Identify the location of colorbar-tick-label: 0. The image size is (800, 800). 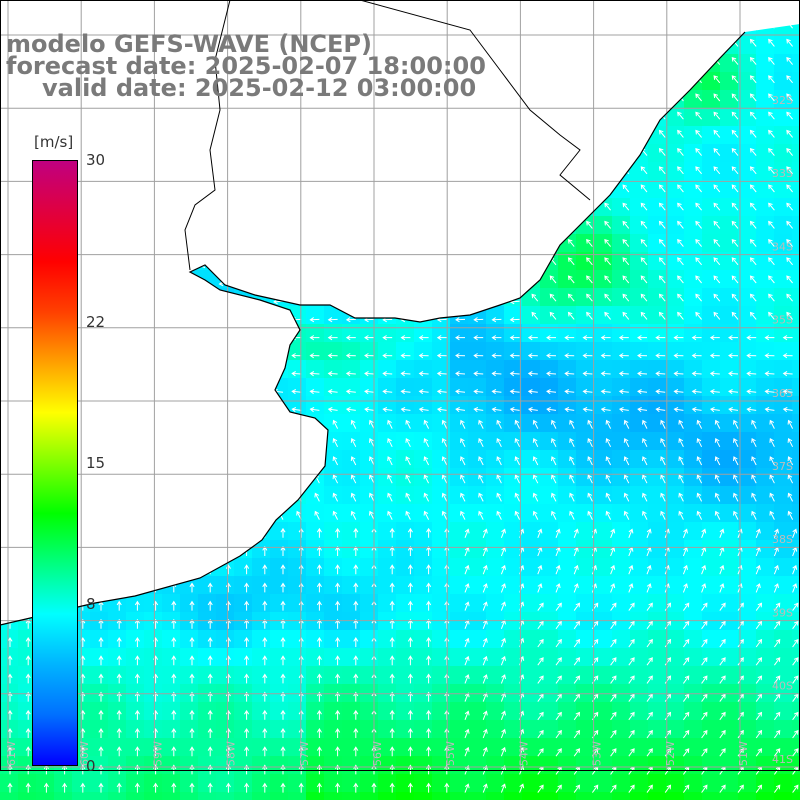
(91, 766).